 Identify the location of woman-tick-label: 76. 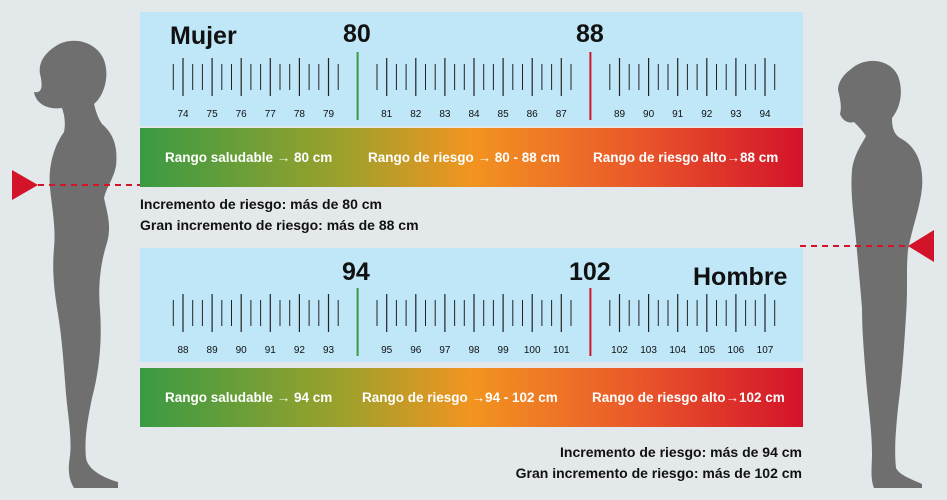
(242, 114).